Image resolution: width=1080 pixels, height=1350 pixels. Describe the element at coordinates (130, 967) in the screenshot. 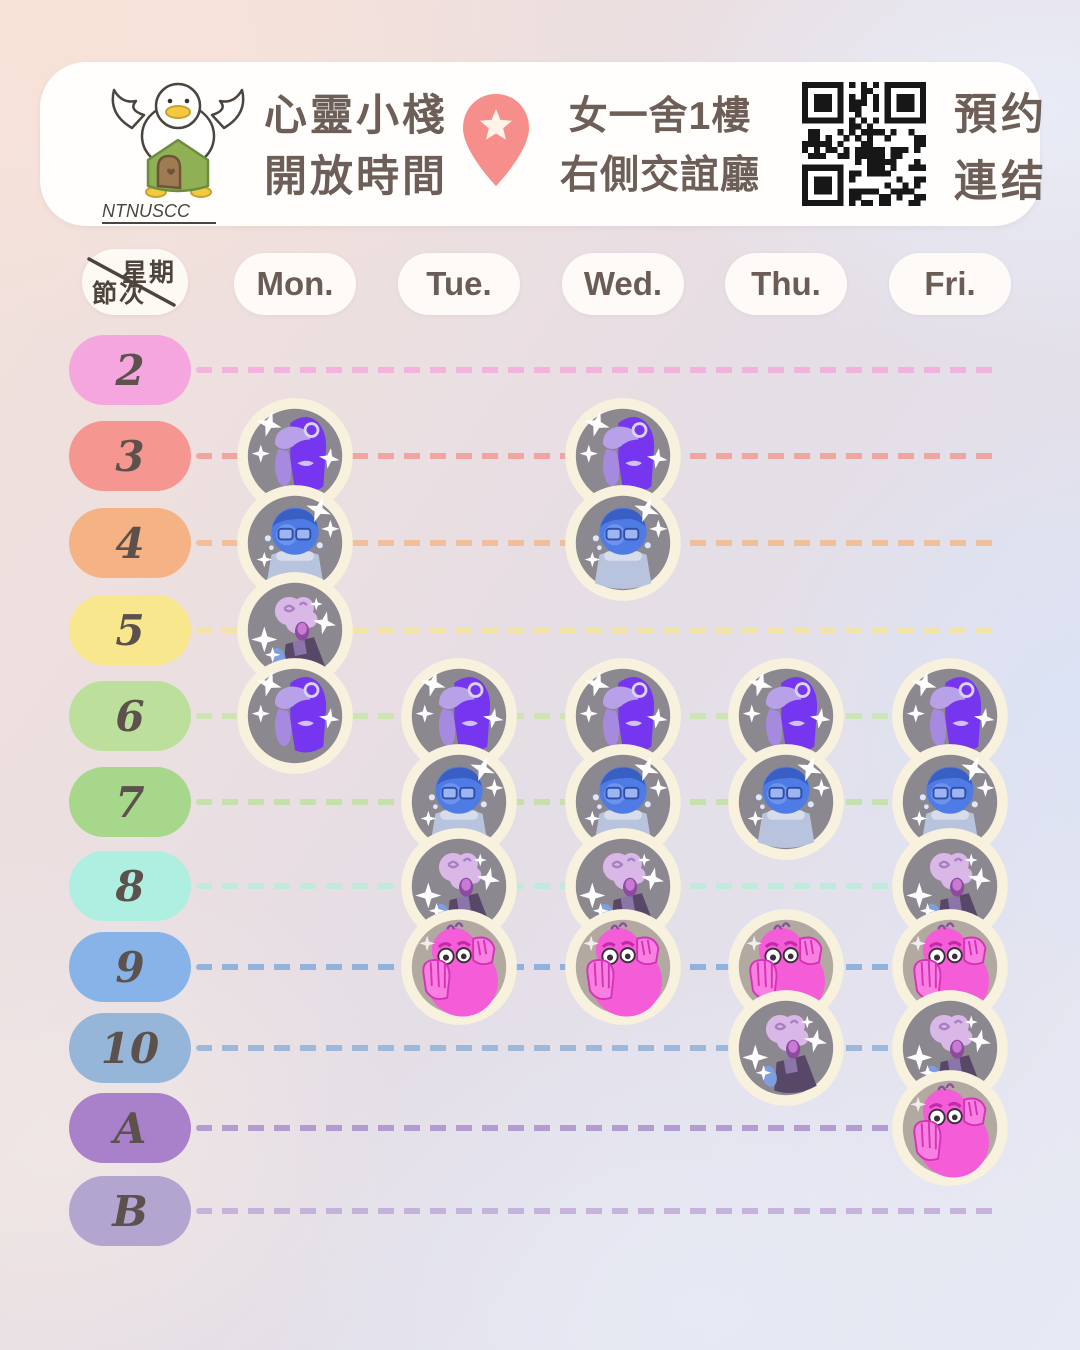

I see `period-pill-9: 9` at that location.